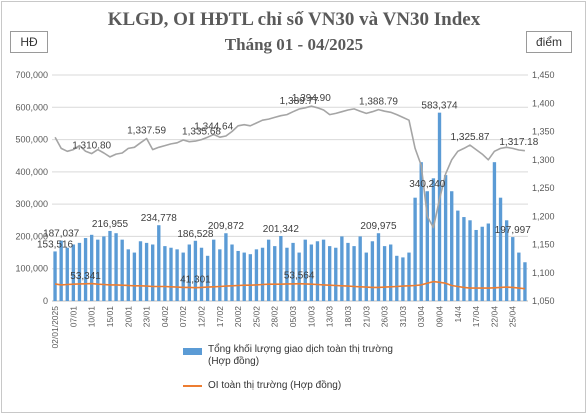  I want to click on x-axis-tick-label: 12/02, so click(202, 317).